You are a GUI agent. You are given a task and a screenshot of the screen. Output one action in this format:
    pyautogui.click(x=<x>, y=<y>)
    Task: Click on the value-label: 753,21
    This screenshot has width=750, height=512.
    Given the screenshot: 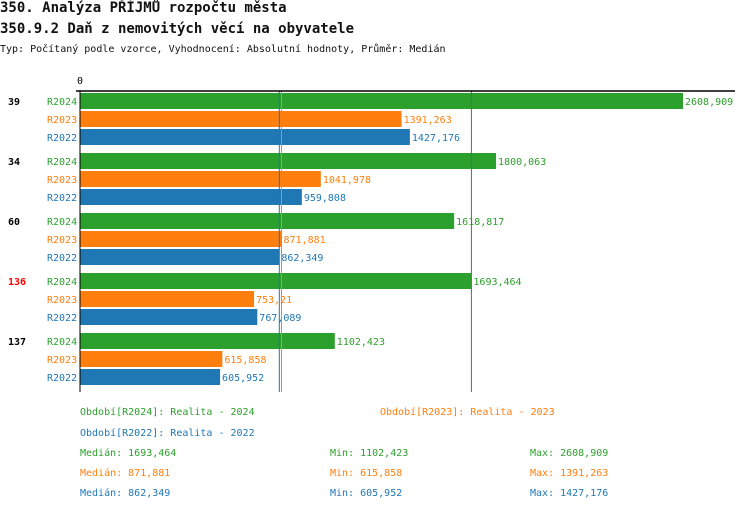 What is the action you would take?
    pyautogui.click(x=274, y=300)
    